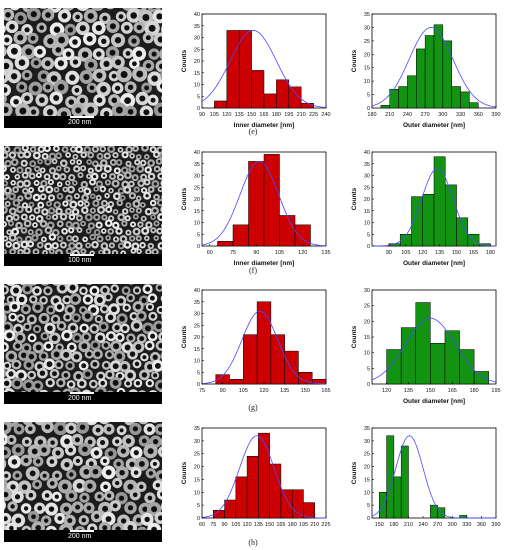  Describe the element at coordinates (197, 291) in the screenshot. I see `y-tick-label: 40` at that location.